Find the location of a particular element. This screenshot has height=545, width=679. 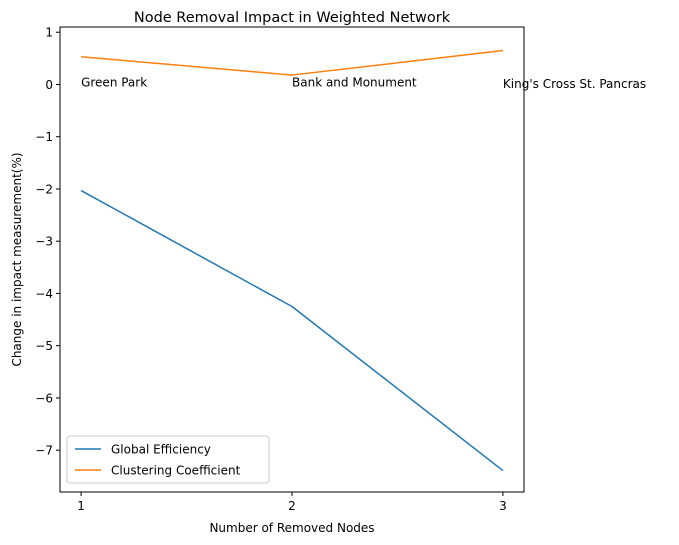

y-tick-label: −7 is located at coordinates (44, 451).